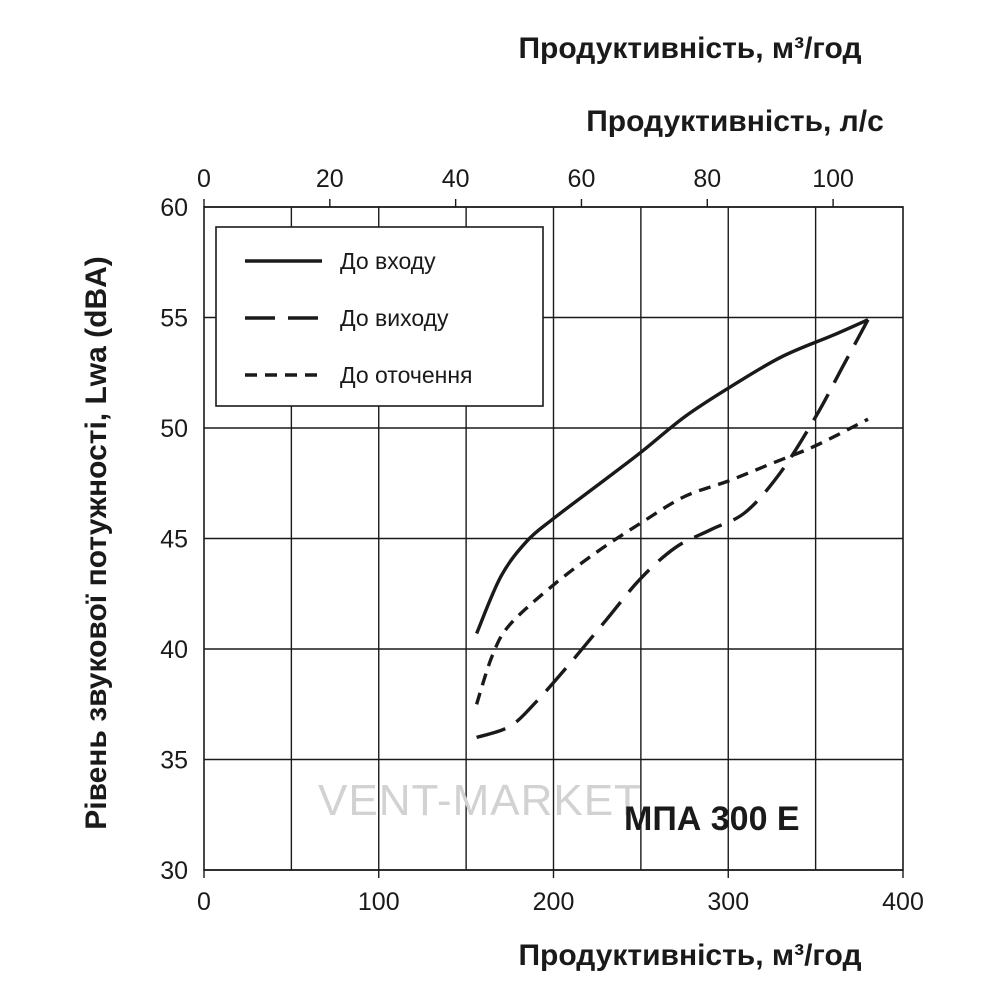  What do you see at coordinates (707, 179) in the screenshot?
I see `x2-tick-label: 80` at bounding box center [707, 179].